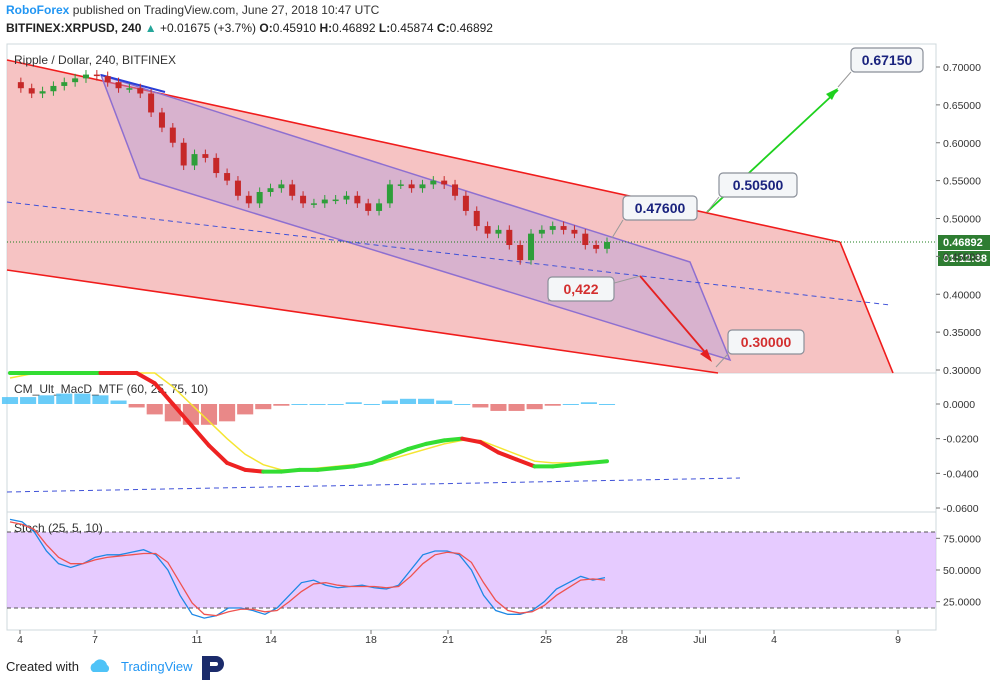 This screenshot has width=995, height=684. What do you see at coordinates (111, 389) in the screenshot?
I see `macd-pane-title: CM_Ult_MacD_MTF (60, 25, 75, 10)` at bounding box center [111, 389].